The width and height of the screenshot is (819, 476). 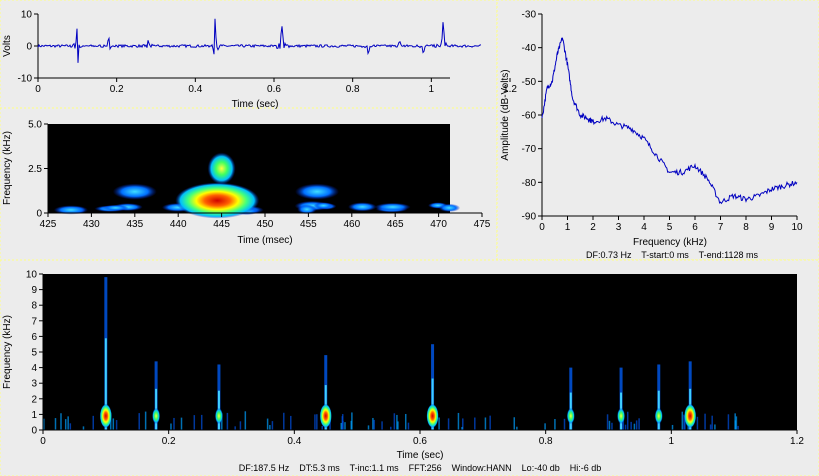 What do you see at coordinates (25, 79) in the screenshot?
I see `waveform-ytick-label: -10` at bounding box center [25, 79].